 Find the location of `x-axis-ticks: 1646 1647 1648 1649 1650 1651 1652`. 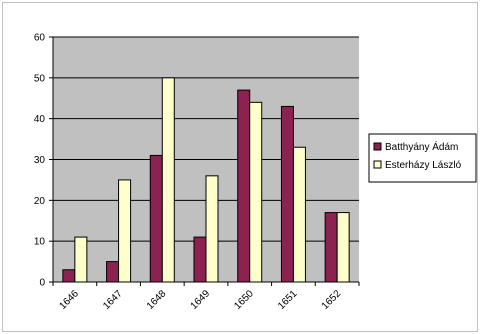

x-axis-ticks: 1646 1647 1648 1649 1650 1651 1652 is located at coordinates (206, 297).